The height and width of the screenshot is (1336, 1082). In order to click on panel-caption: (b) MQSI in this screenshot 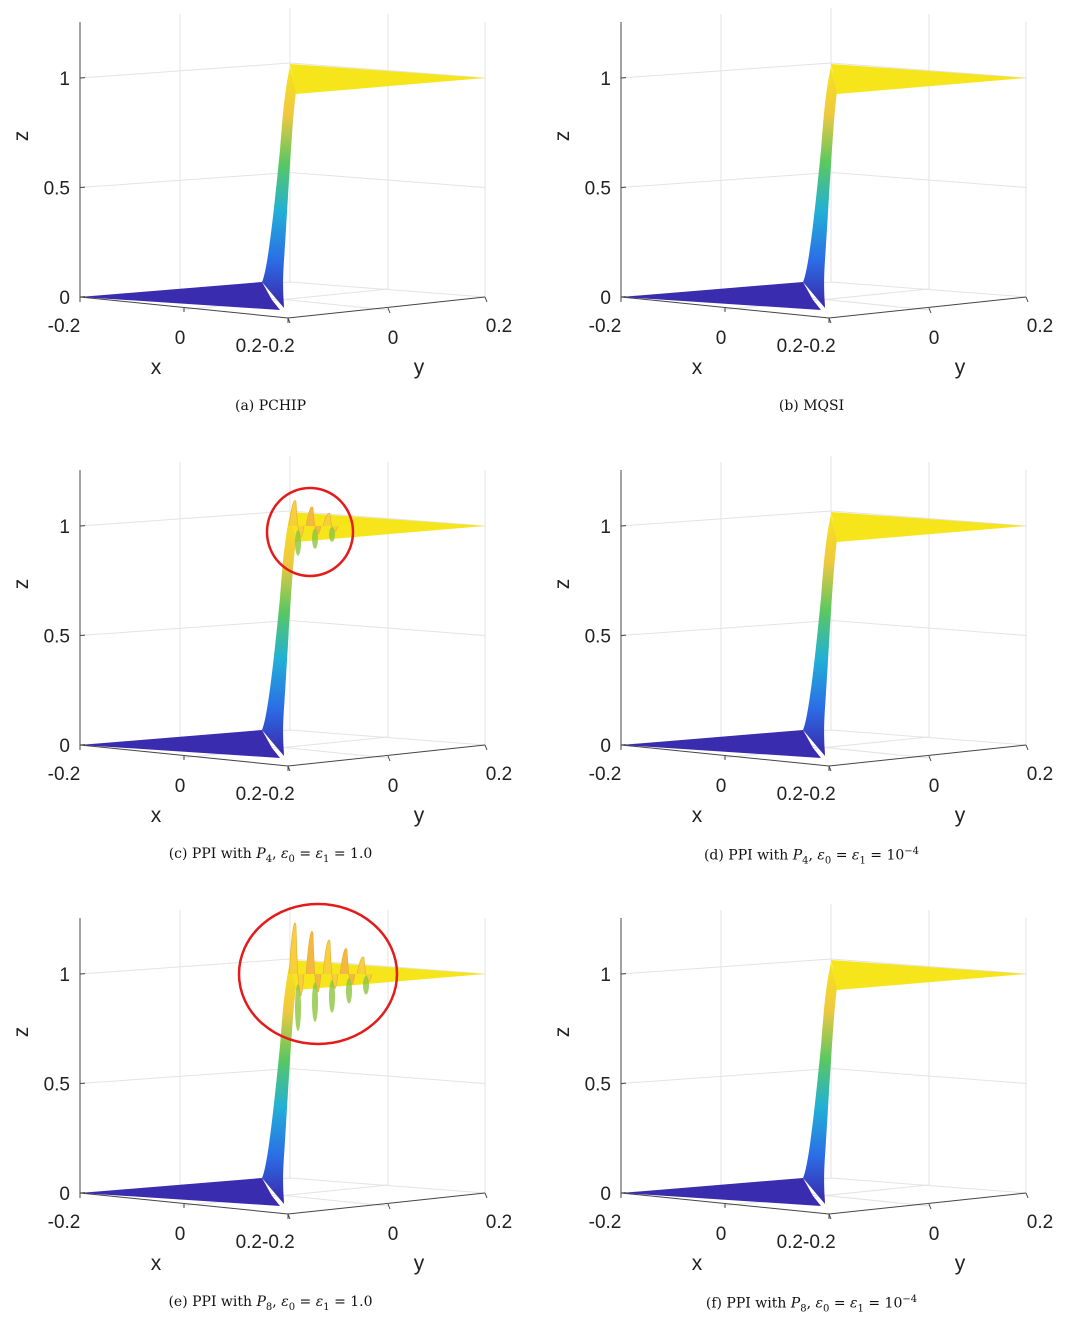, I will do `click(811, 406)`.